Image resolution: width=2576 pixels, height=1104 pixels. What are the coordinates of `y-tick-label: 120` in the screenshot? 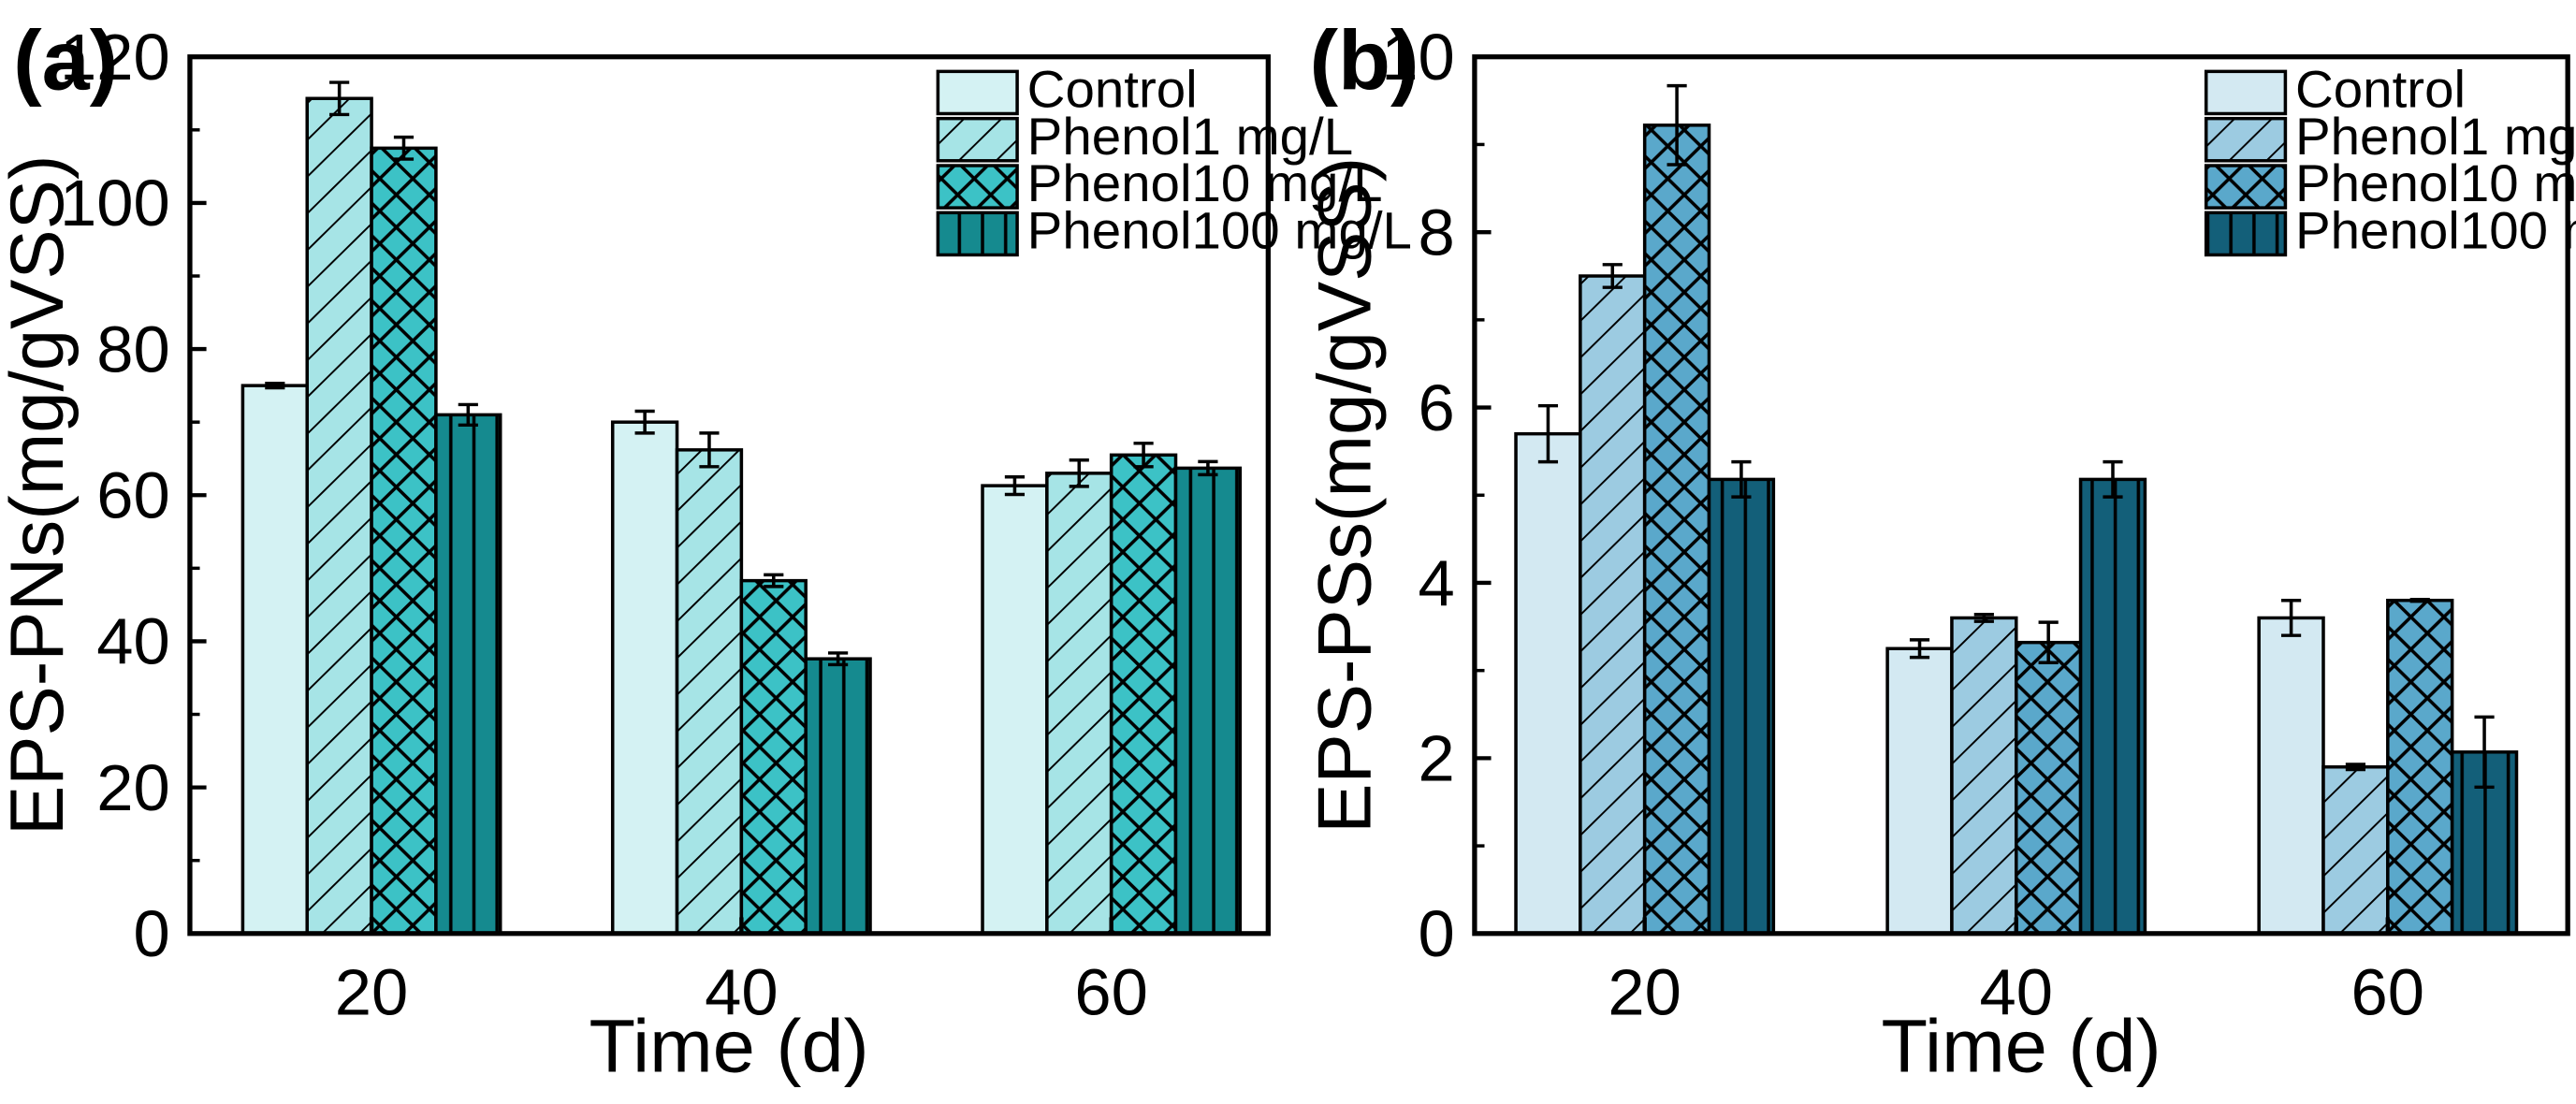 It's located at (115, 58).